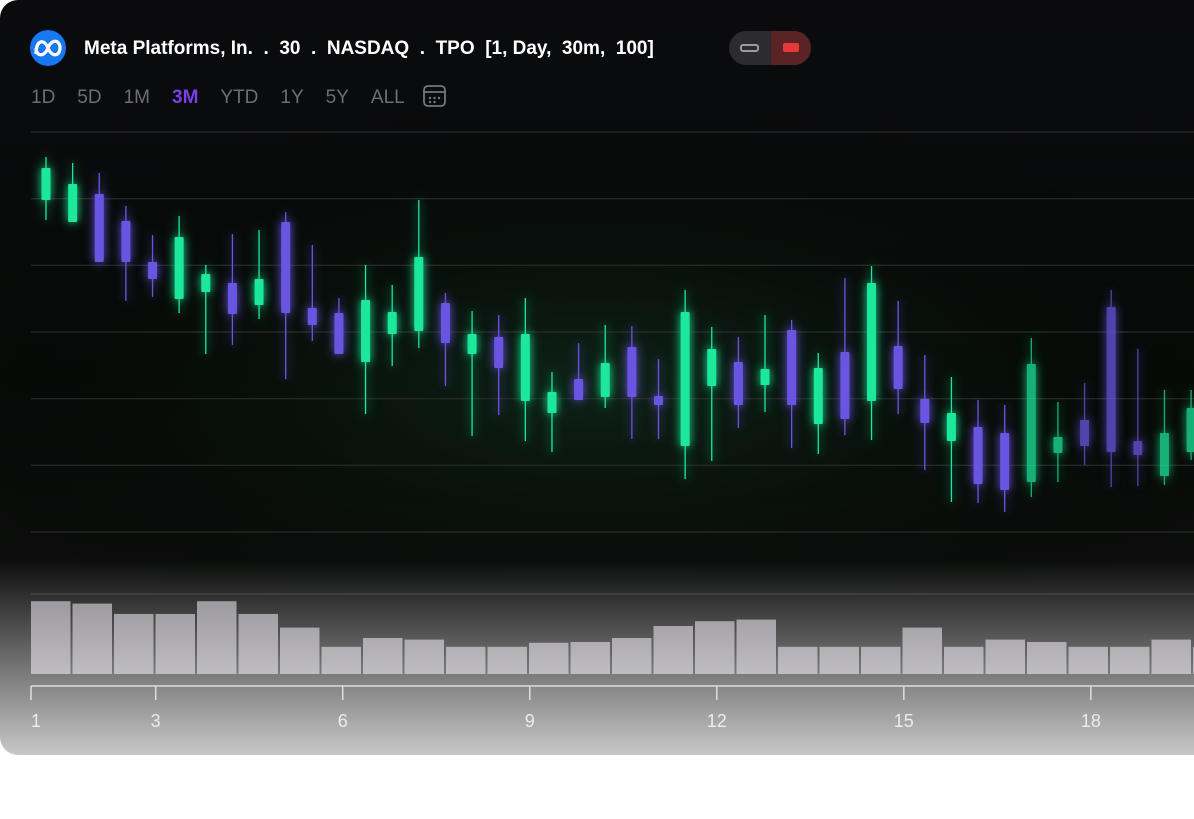 The height and width of the screenshot is (819, 1194). I want to click on range-tab: 5Y, so click(338, 97).